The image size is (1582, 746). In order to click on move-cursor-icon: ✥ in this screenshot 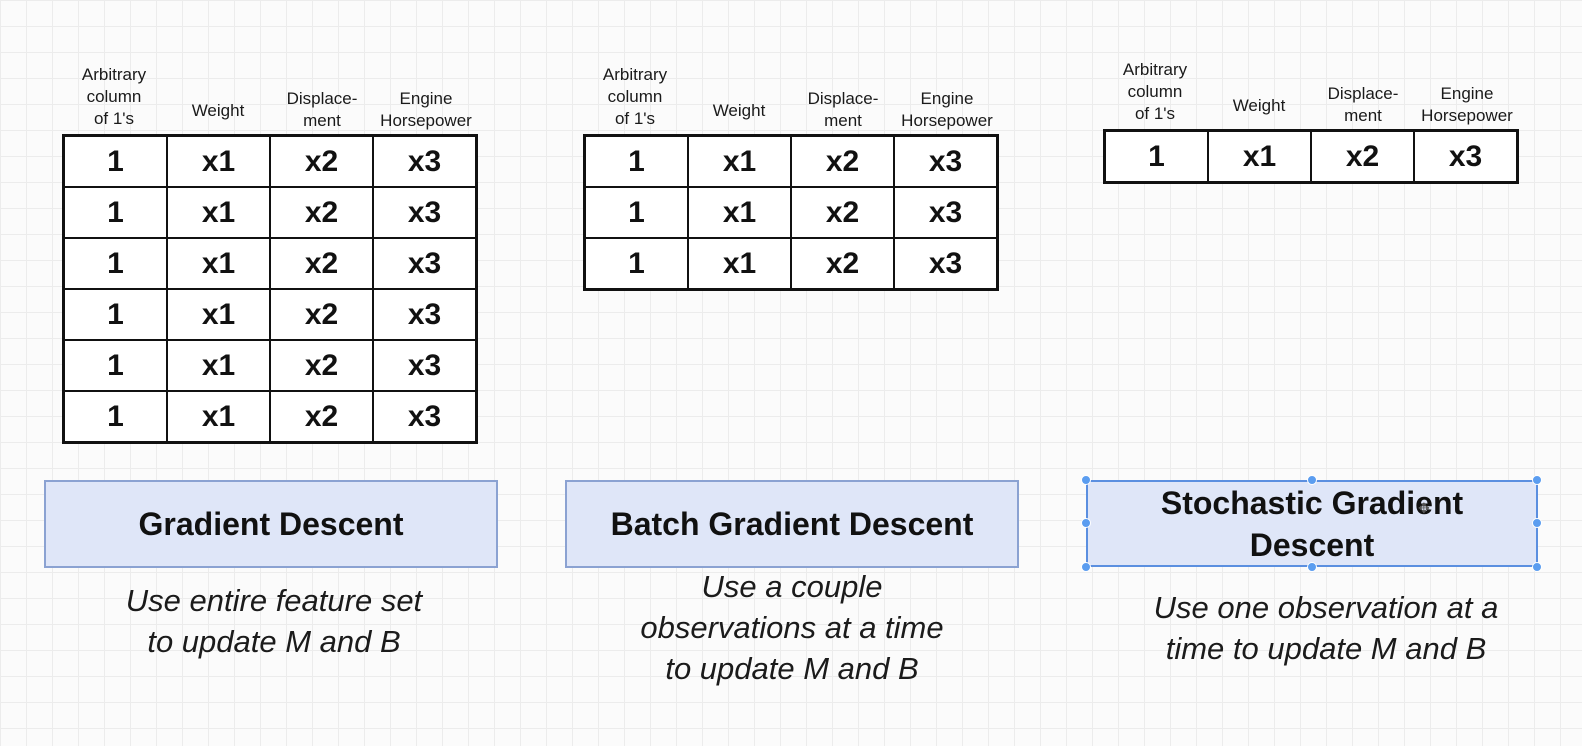, I will do `click(1424, 508)`.